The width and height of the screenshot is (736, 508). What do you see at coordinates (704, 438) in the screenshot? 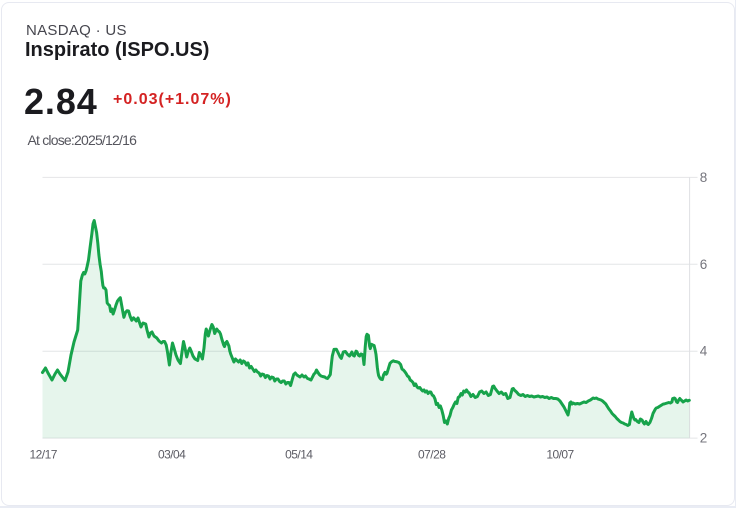
I see `svg-text: 2` at bounding box center [704, 438].